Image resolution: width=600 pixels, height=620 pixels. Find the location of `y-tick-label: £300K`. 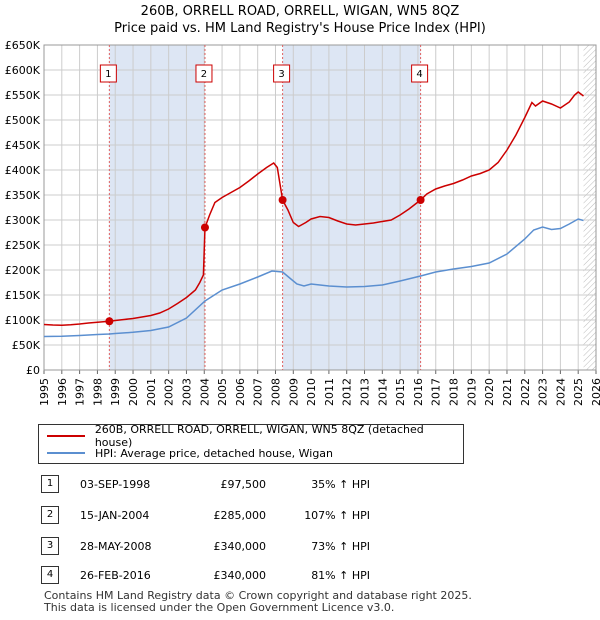

y-tick-label: £300K is located at coordinates (23, 220).